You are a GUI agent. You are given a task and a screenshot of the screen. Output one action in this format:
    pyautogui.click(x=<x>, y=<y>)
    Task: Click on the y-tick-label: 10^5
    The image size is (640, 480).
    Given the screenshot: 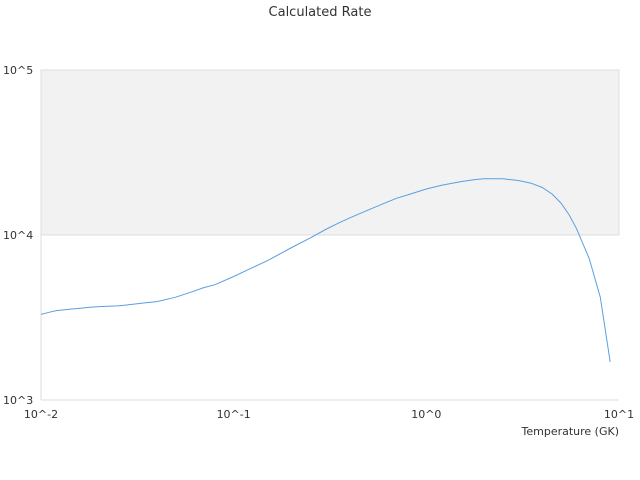 What is the action you would take?
    pyautogui.click(x=18, y=70)
    